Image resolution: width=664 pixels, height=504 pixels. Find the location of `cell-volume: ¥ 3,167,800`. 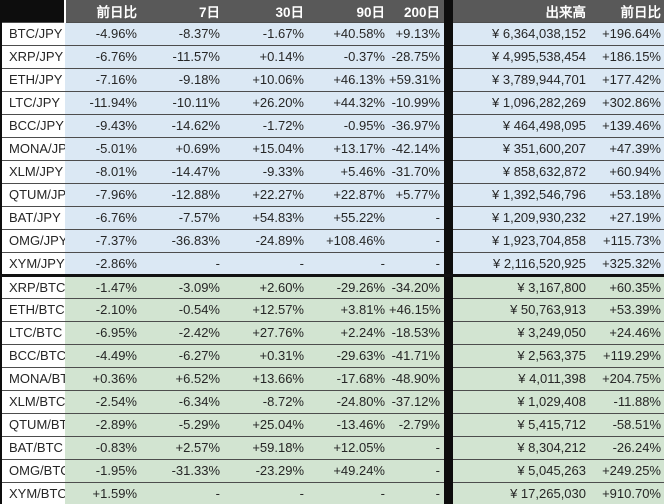

cell-volume: ¥ 3,167,800 is located at coordinates (521, 286).